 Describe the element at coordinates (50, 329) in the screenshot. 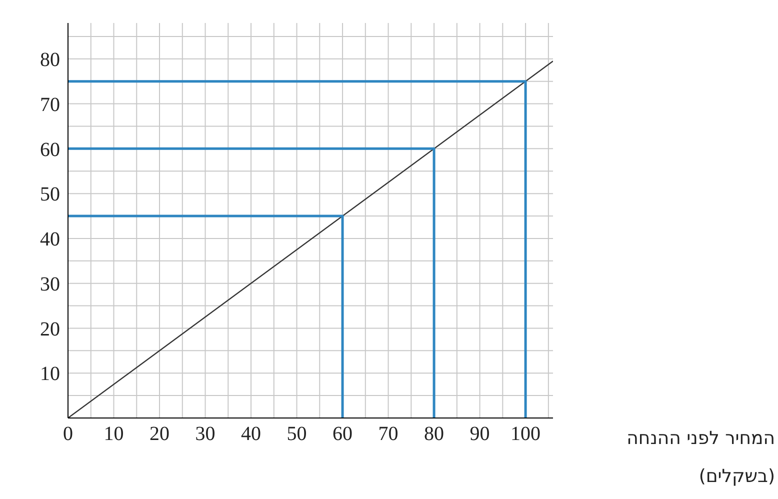

I see `y-tick-label: 20` at that location.